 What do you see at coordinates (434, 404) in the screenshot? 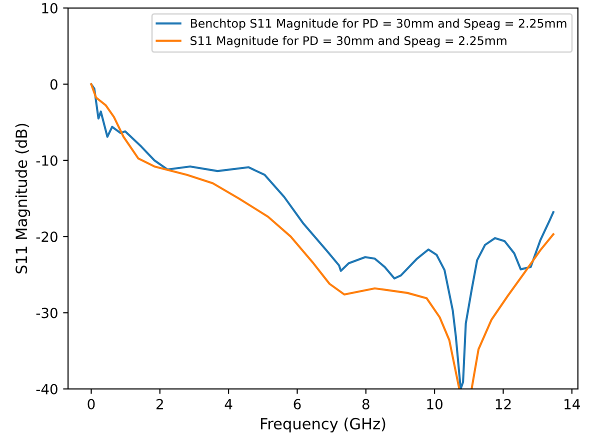
I see `x-tick-label: 10` at bounding box center [434, 404].